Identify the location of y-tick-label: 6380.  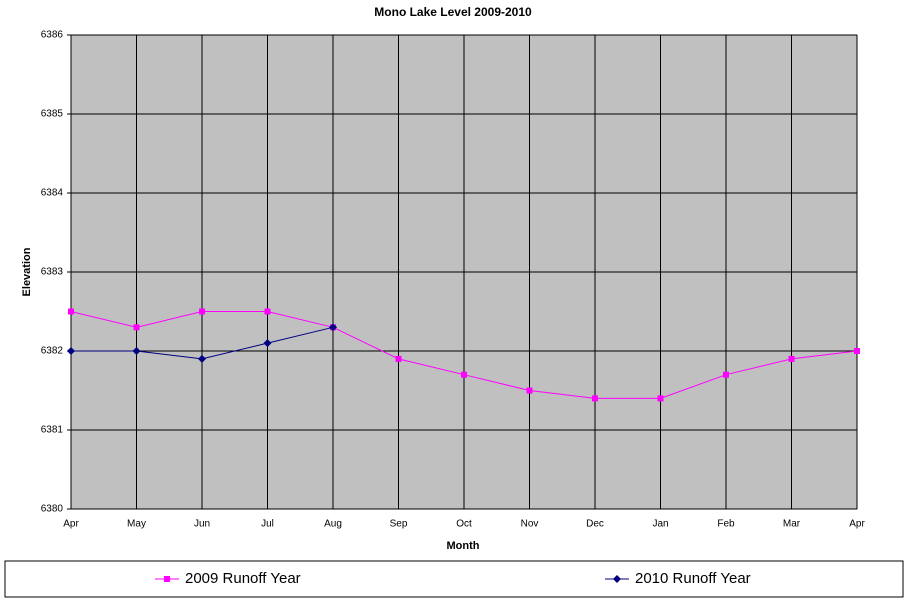
(52, 509).